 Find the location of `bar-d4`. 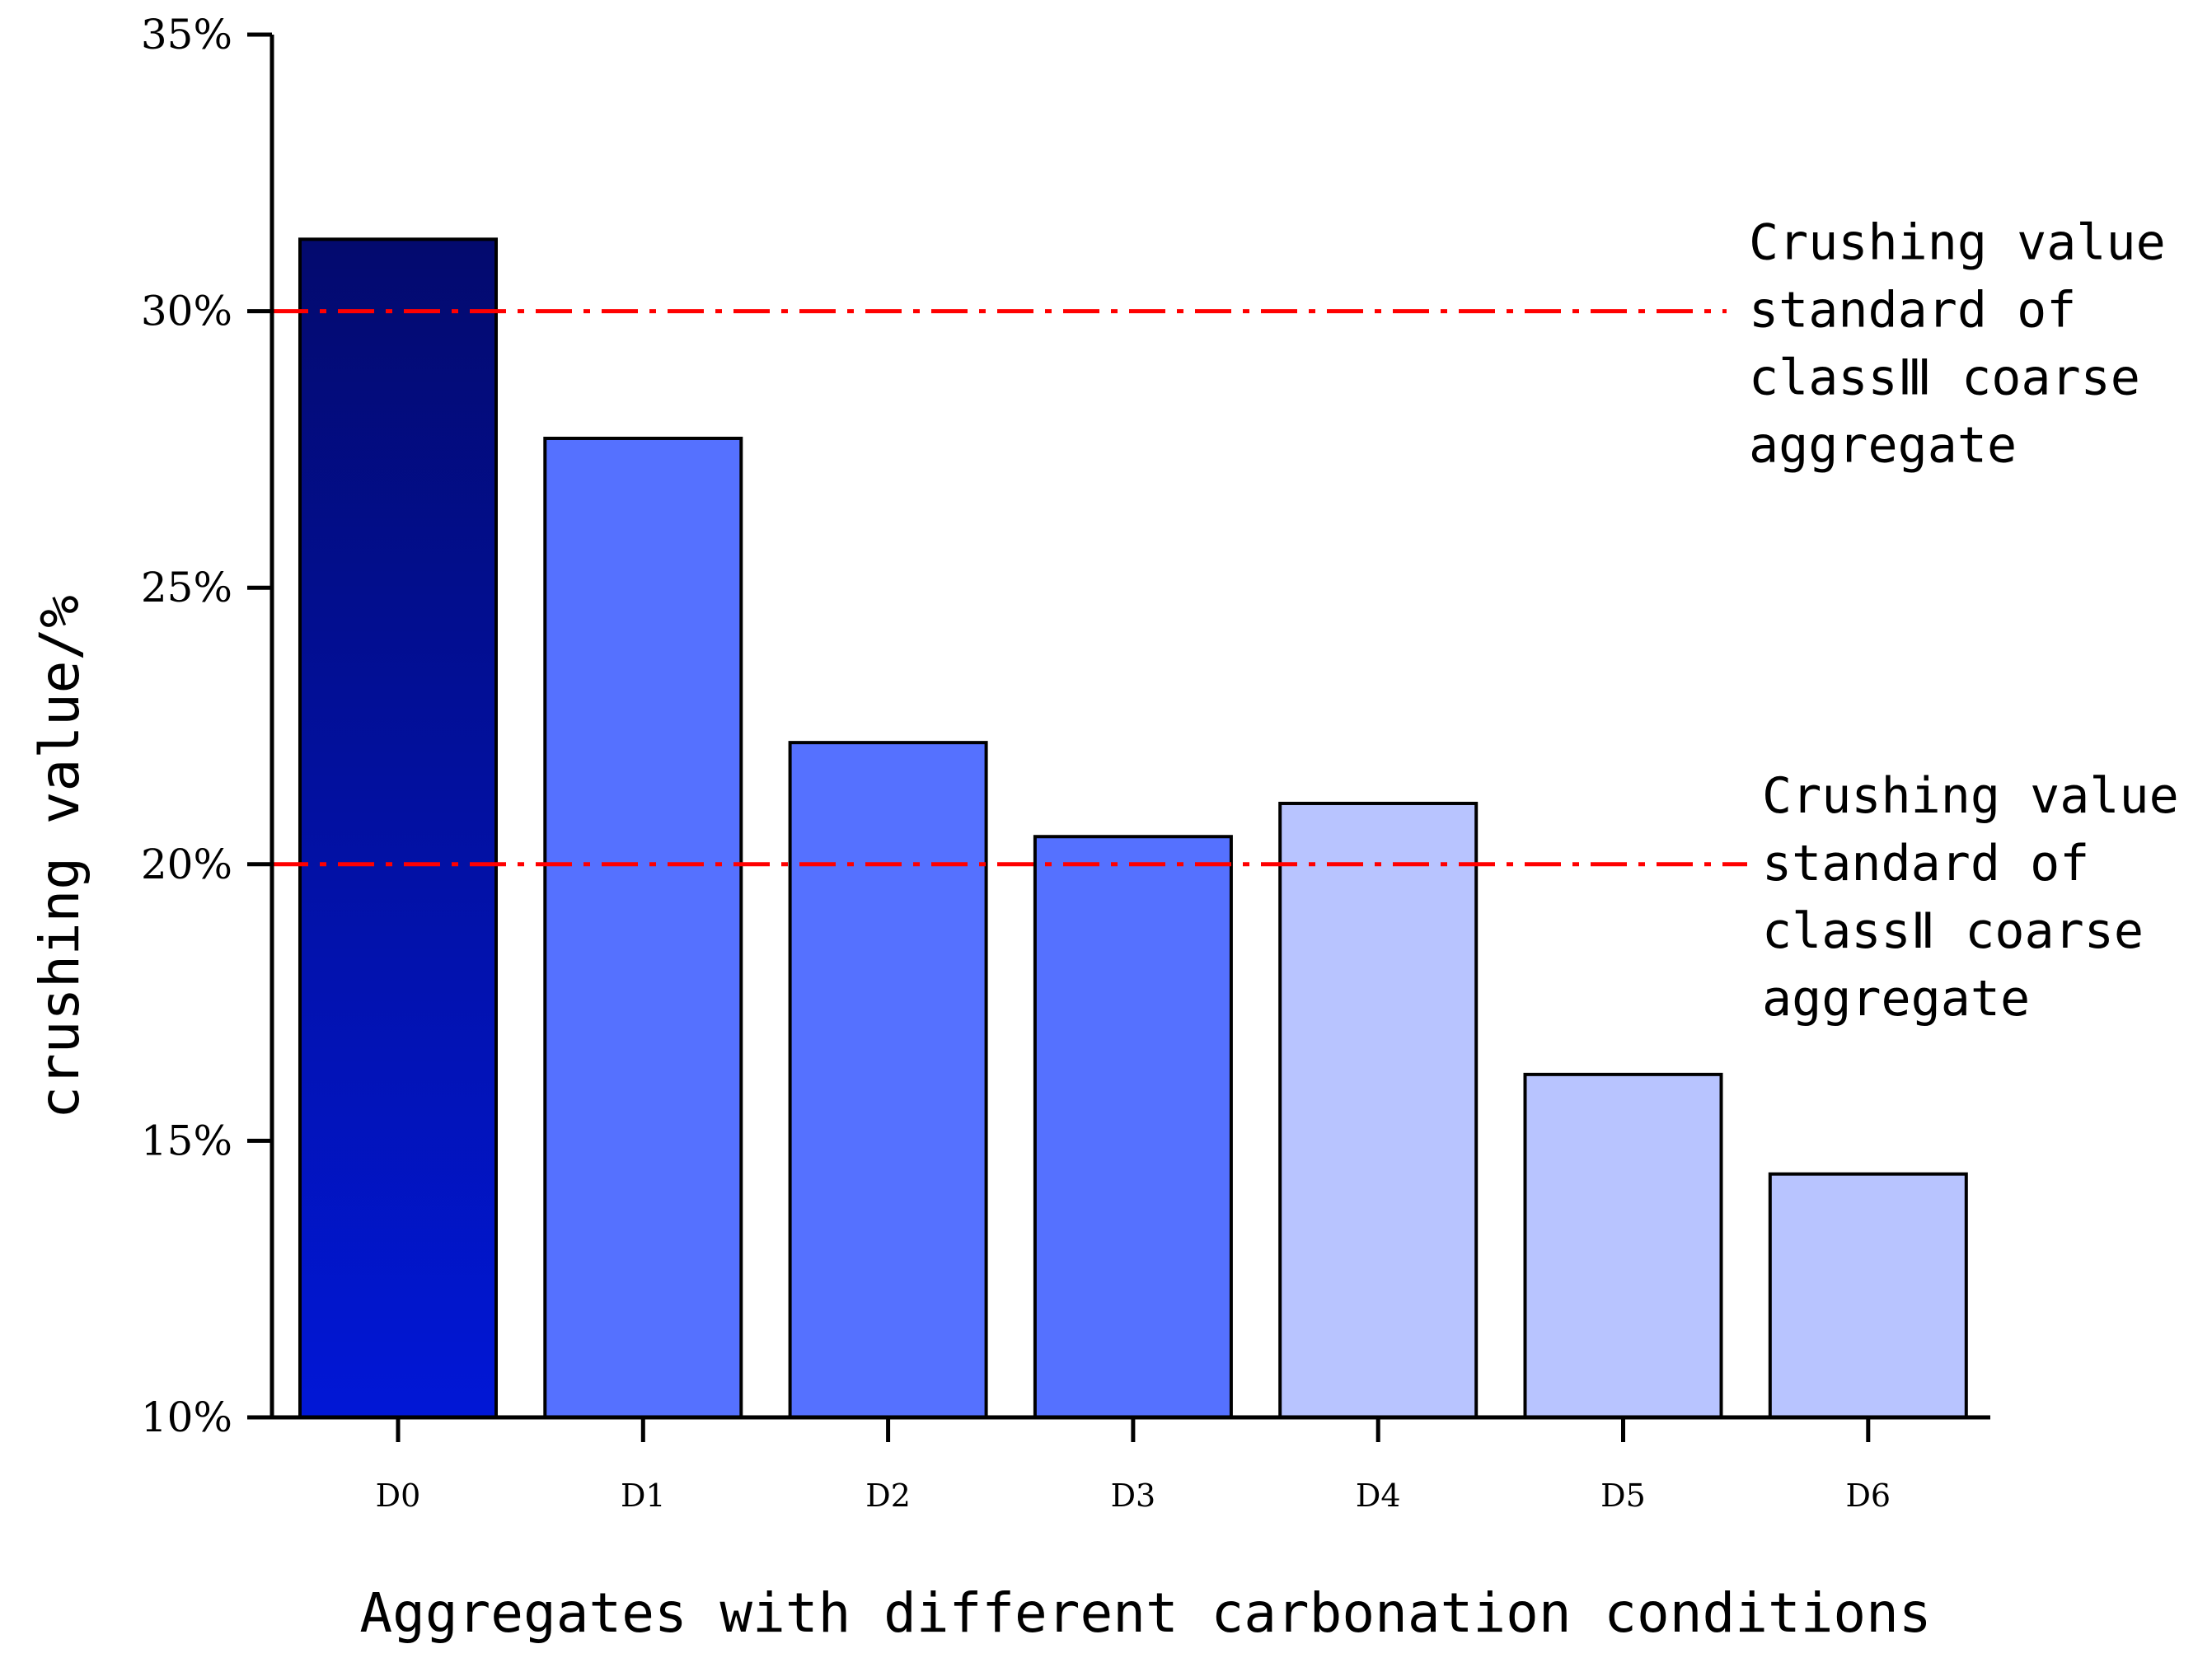

bar-d4 is located at coordinates (1378, 1110).